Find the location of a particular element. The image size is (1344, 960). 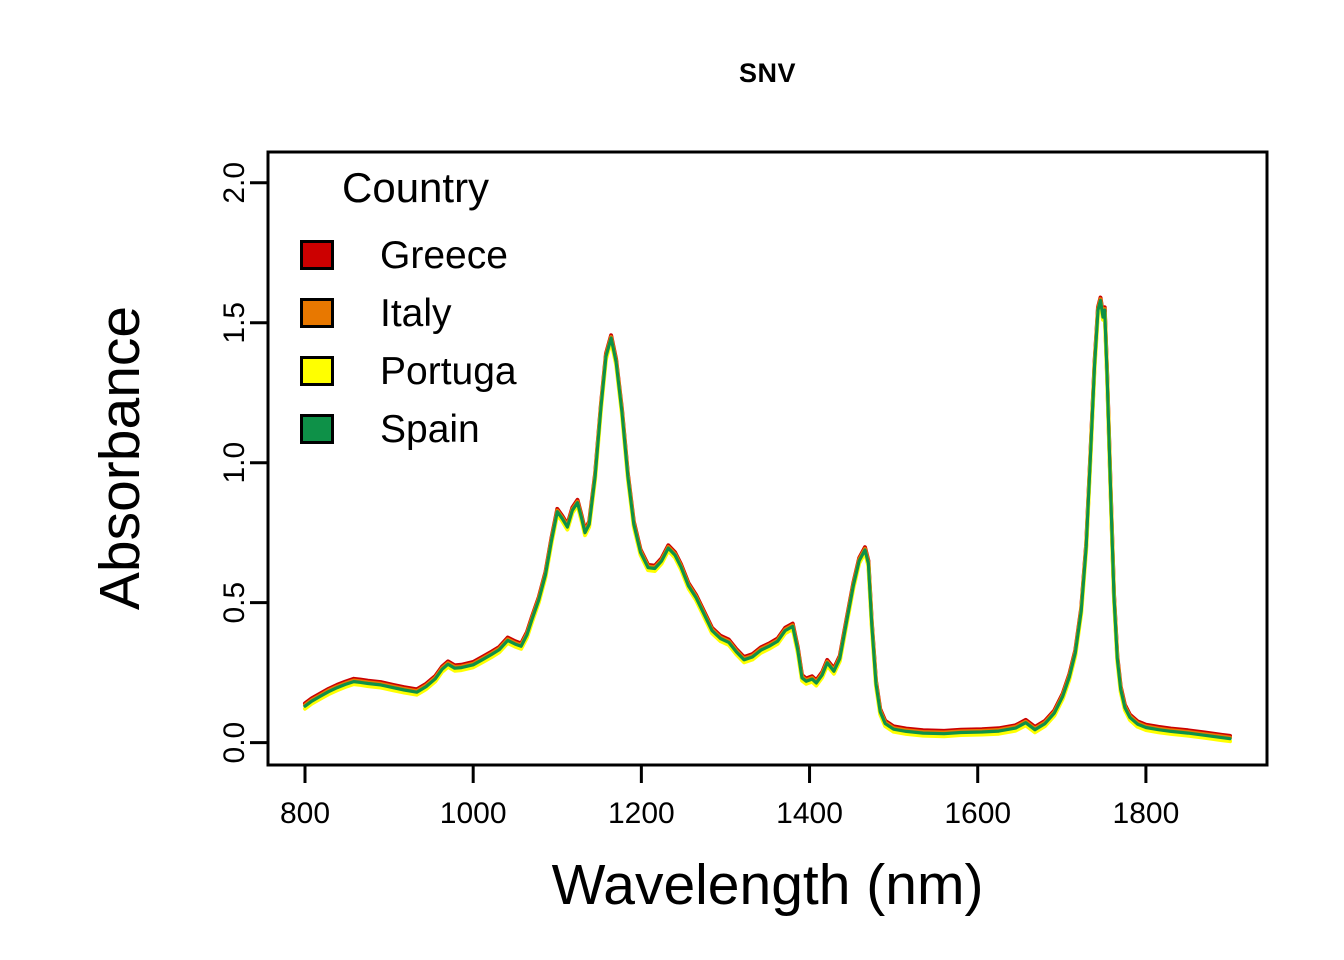

y-tick-label: 1.5 is located at coordinates (234, 323).